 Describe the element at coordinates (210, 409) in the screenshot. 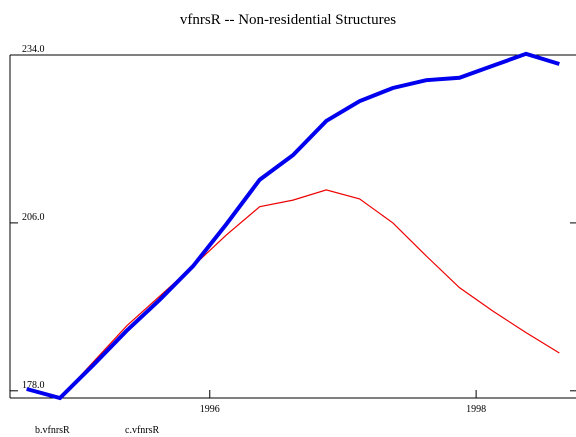

I see `x-tick-label: 1996` at that location.